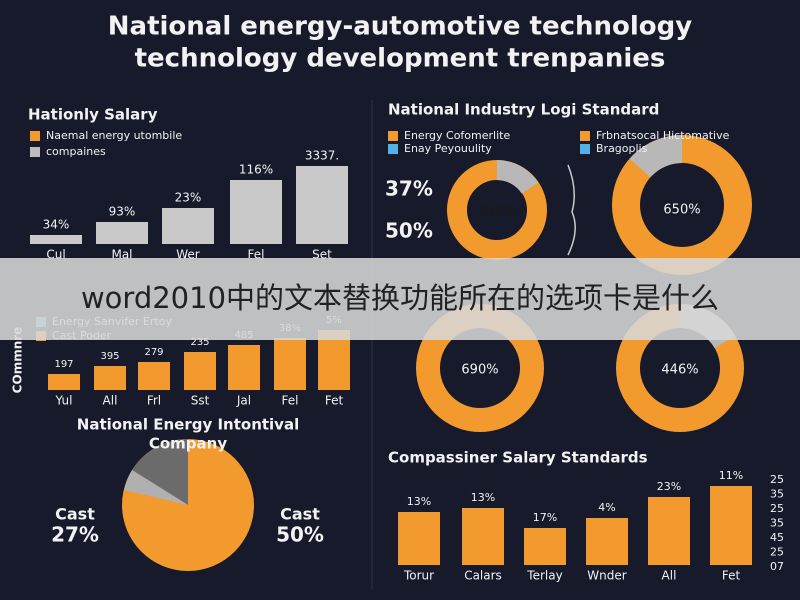 The height and width of the screenshot is (600, 800). What do you see at coordinates (75, 535) in the screenshot?
I see `pie-label: 27%` at bounding box center [75, 535].